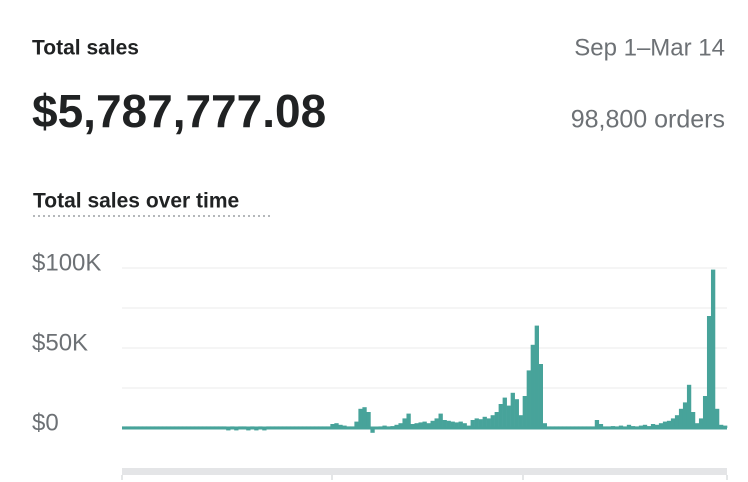 The width and height of the screenshot is (748, 482). What do you see at coordinates (179, 111) in the screenshot?
I see `total-sales: $5,787,777.08` at bounding box center [179, 111].